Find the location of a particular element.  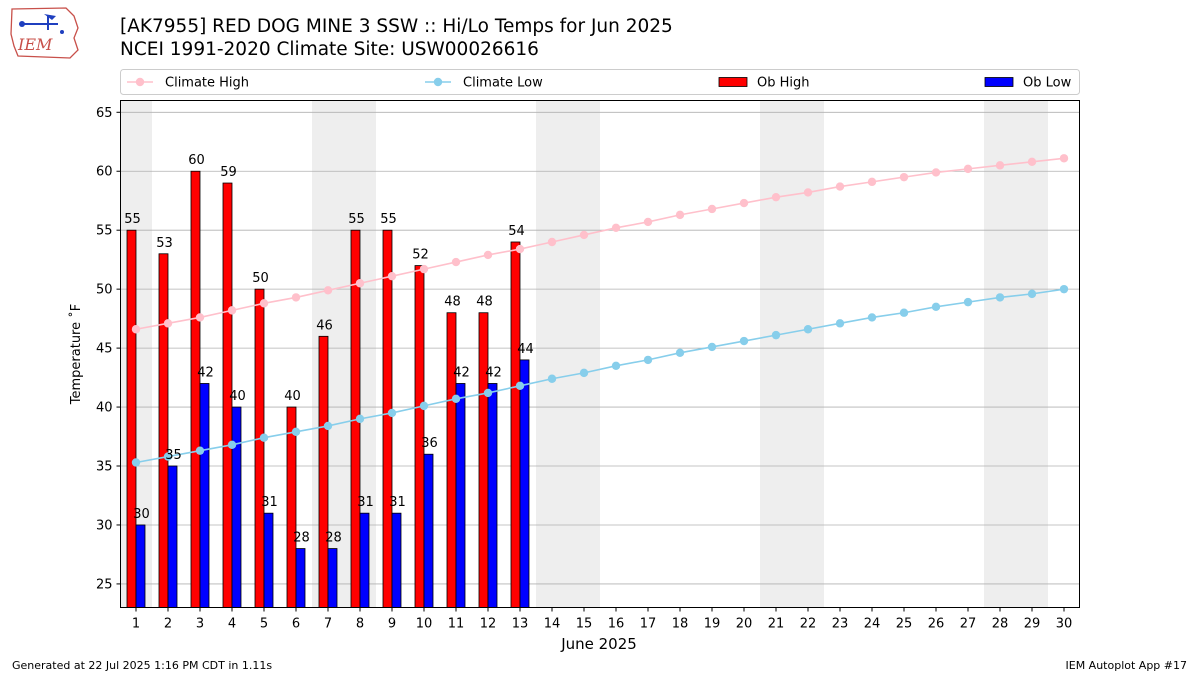

y-tick-label: 25 is located at coordinates (104, 584).